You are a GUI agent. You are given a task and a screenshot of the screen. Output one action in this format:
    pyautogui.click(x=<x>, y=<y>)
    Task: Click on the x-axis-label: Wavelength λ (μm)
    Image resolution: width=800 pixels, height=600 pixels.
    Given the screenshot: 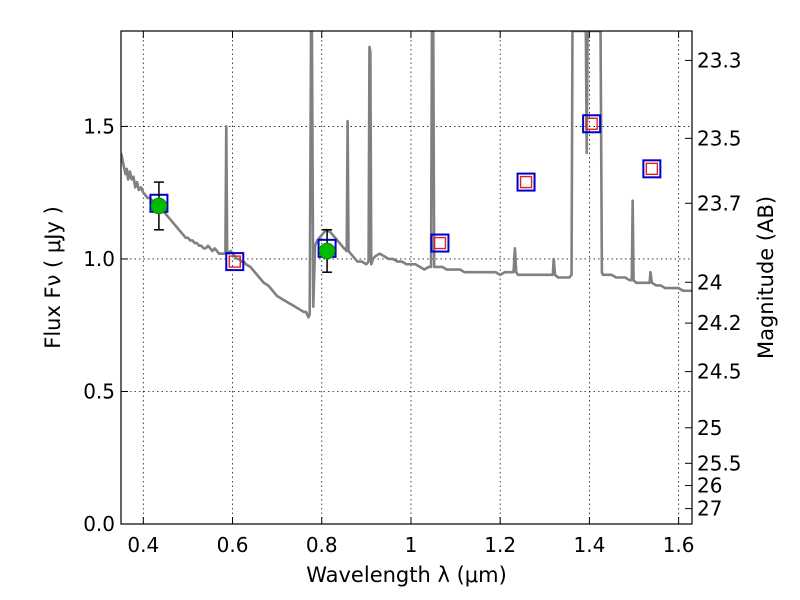 What is the action you would take?
    pyautogui.click(x=406, y=575)
    